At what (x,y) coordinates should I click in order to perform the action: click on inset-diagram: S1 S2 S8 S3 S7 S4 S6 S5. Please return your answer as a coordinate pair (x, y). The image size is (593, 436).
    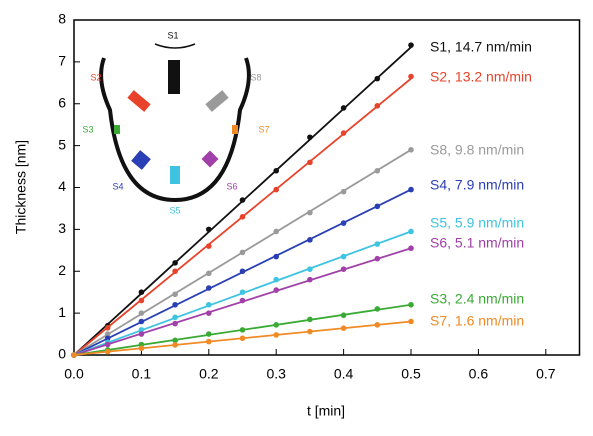
    Looking at the image, I should click on (175, 122).